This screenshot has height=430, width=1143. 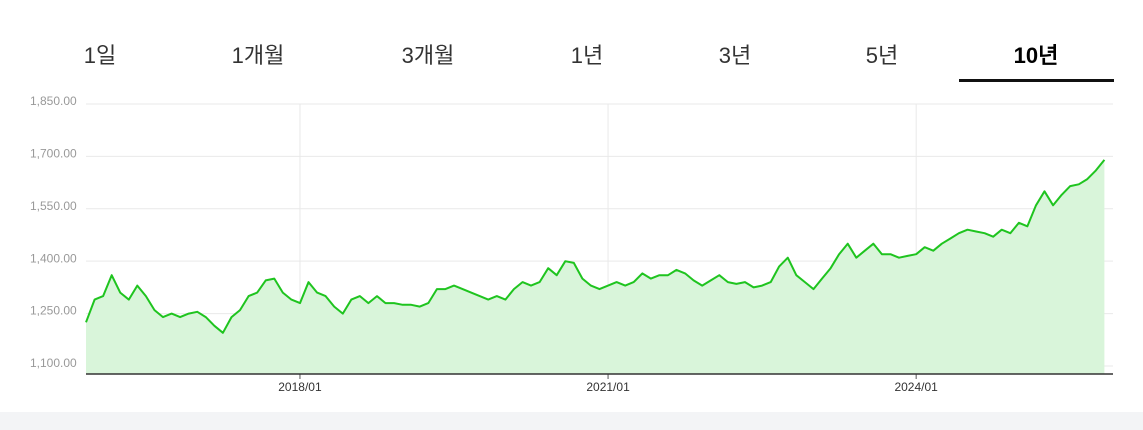 I want to click on tab: 3년, so click(x=735, y=55).